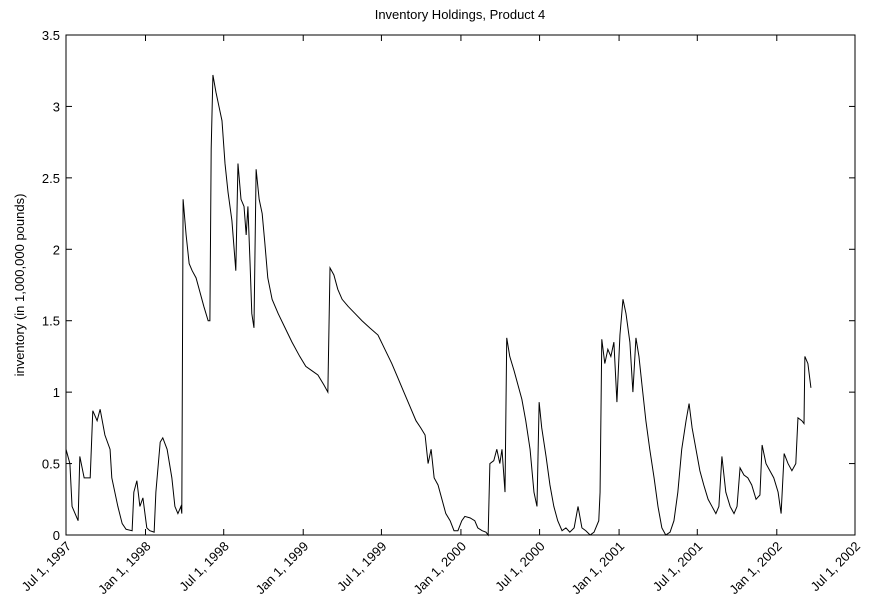 The height and width of the screenshot is (614, 872). What do you see at coordinates (56, 249) in the screenshot?
I see `y-tick-label: 2` at bounding box center [56, 249].